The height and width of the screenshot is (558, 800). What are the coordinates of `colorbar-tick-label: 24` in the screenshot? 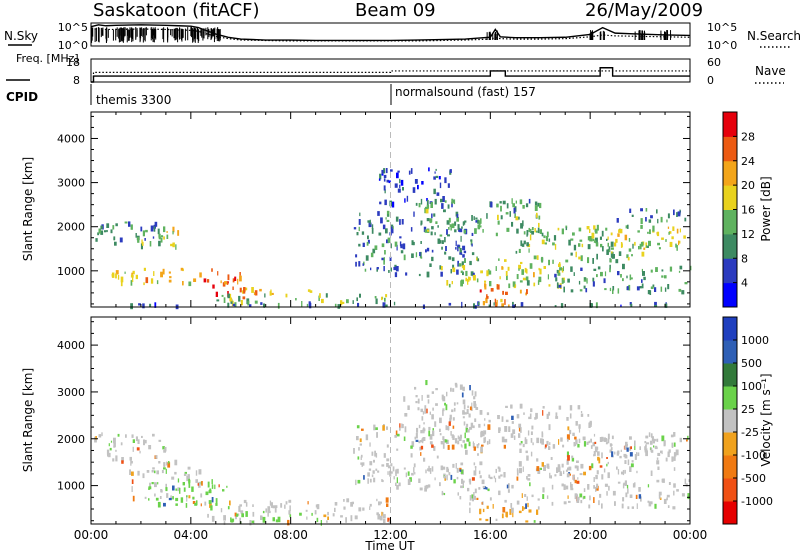 It's located at (748, 161).